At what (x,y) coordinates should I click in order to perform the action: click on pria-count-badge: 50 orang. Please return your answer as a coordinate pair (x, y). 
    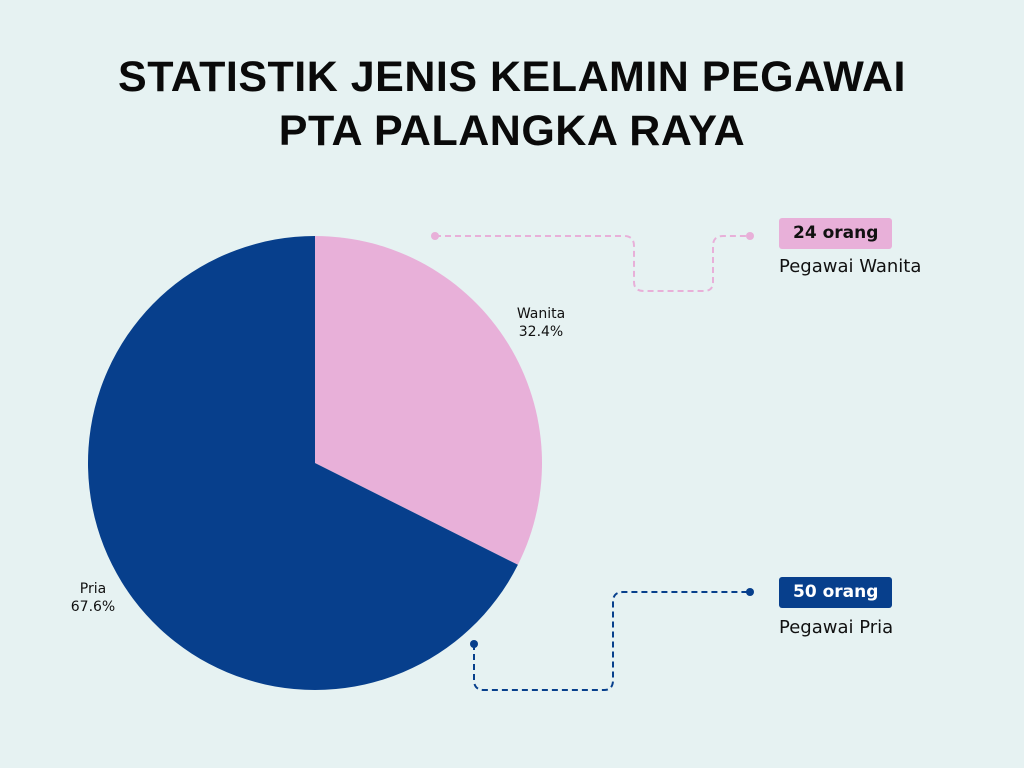
    Looking at the image, I should click on (836, 592).